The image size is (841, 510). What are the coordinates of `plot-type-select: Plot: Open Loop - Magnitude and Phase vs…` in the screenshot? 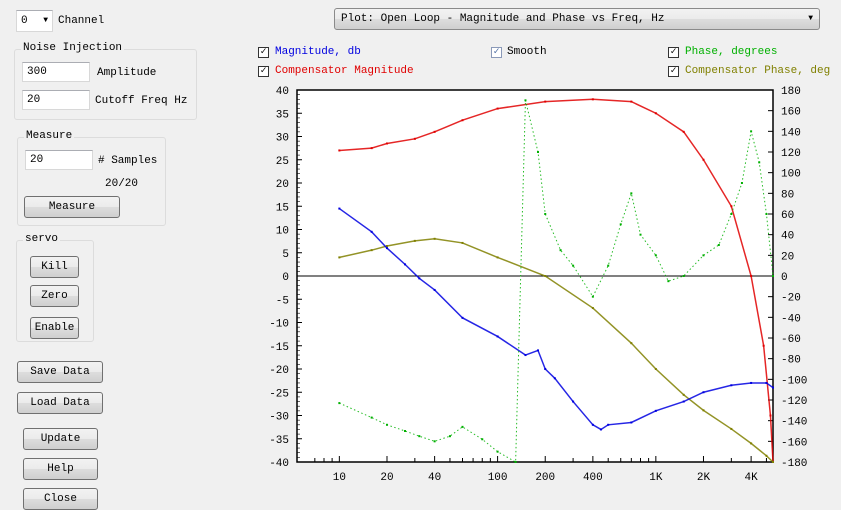 It's located at (577, 19).